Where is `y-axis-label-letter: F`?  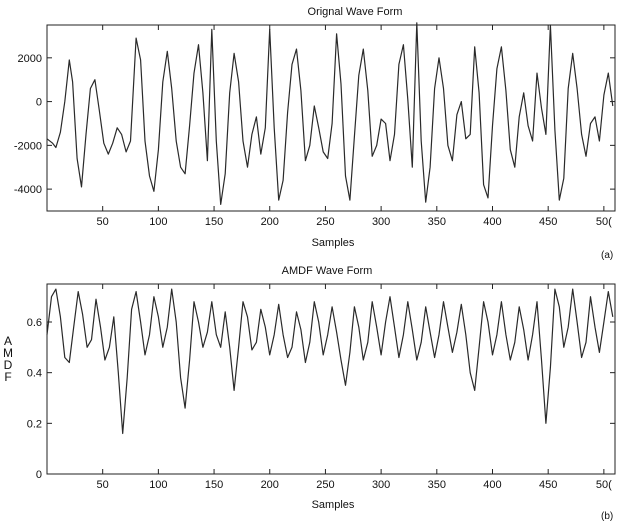
y-axis-label-letter: F is located at coordinates (7, 377).